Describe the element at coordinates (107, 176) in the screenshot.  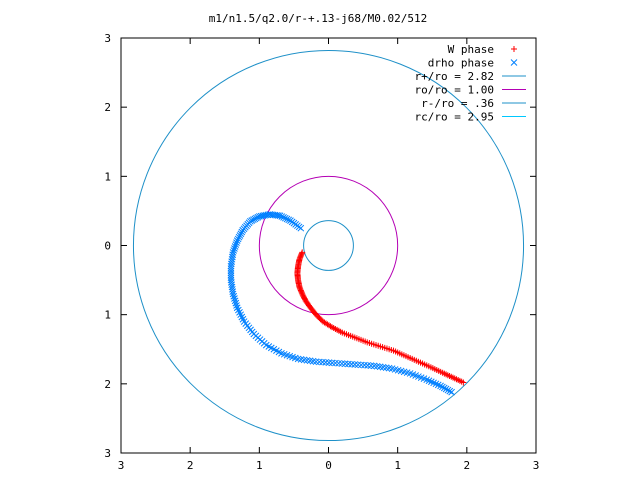
I see `y-tick-label-4: 1` at that location.